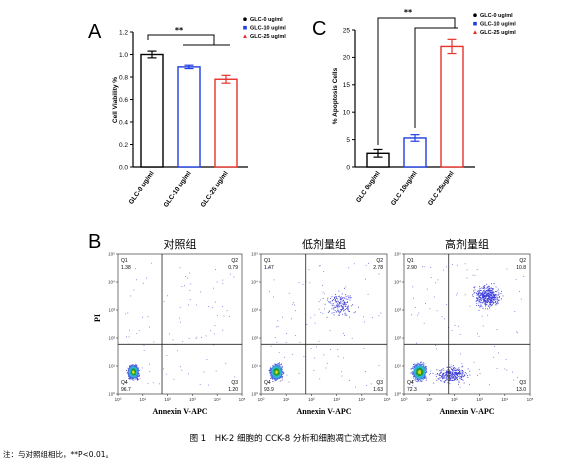  I want to click on panel-c-label: C, so click(319, 29).